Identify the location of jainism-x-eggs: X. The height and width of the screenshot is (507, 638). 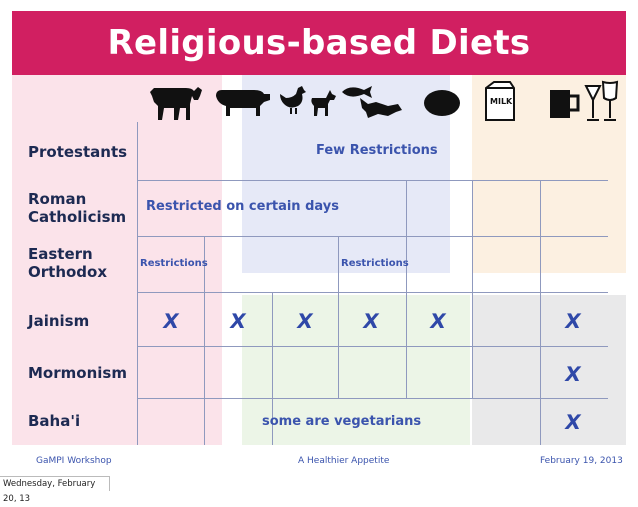
(438, 321).